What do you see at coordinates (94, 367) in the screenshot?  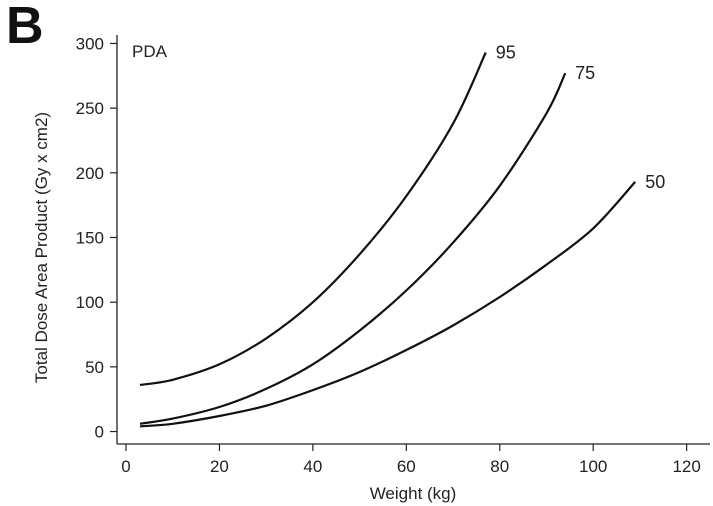 I see `y-tick-label: 50` at bounding box center [94, 367].